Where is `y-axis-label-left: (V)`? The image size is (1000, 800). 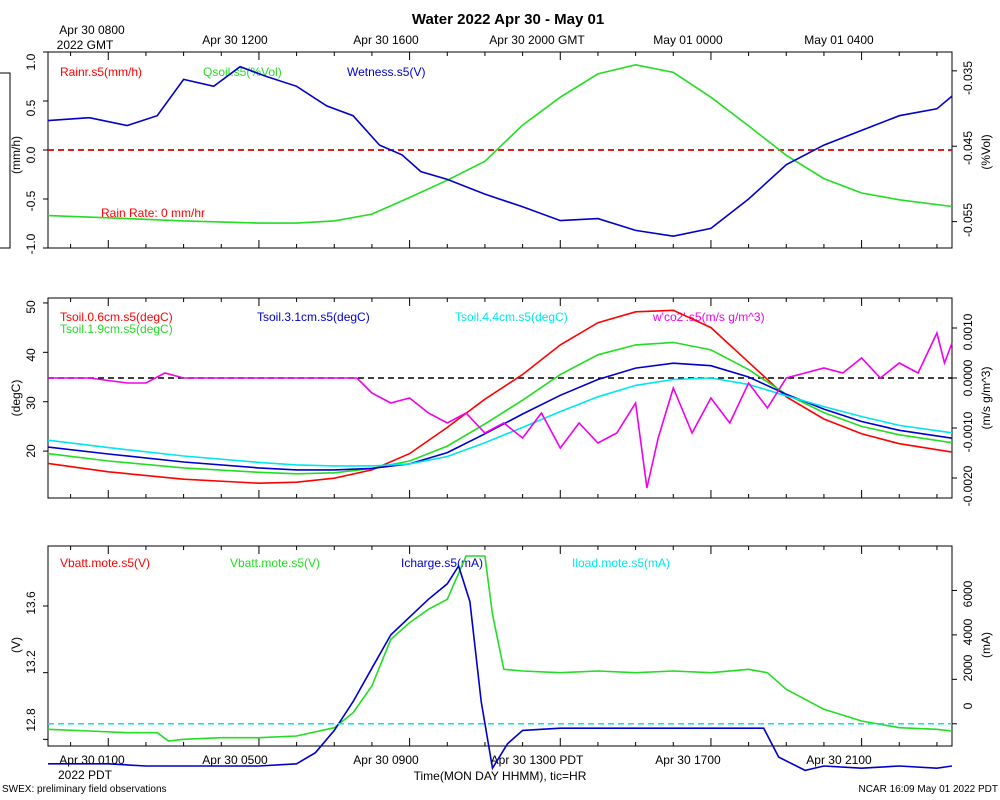
y-axis-label-left: (V) is located at coordinates (16, 645).